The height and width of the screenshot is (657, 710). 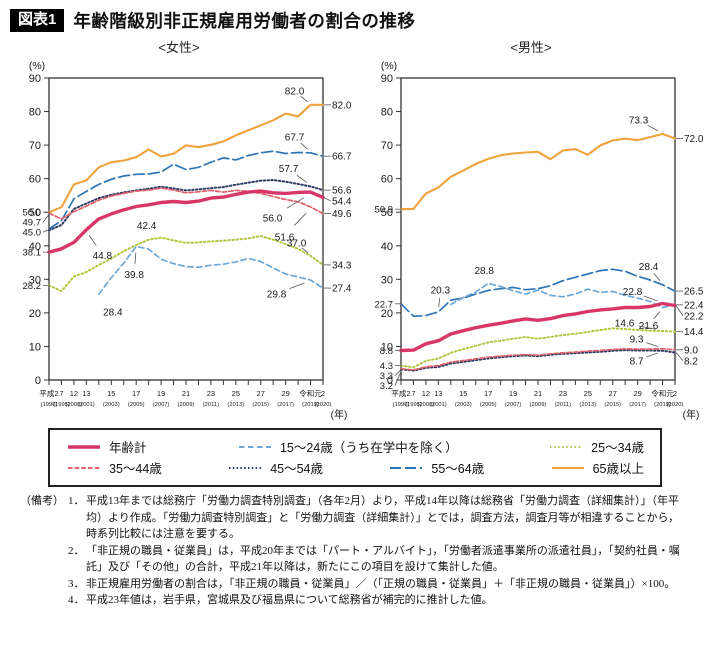 I want to click on end-value-label: 22.2, so click(x=694, y=316).